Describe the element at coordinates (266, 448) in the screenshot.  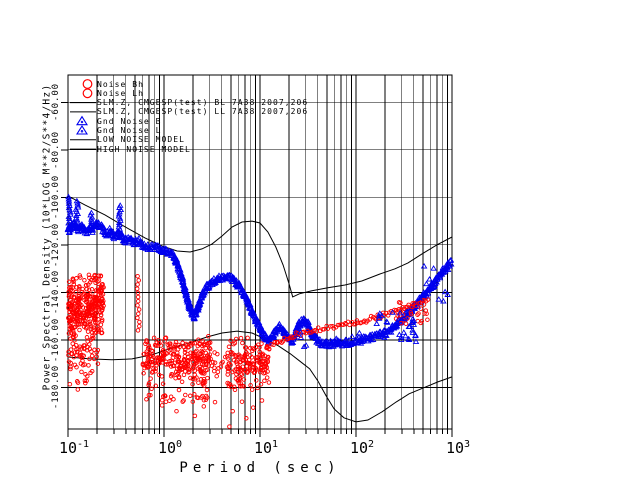
I see `x-tick-label: 101` at that location.